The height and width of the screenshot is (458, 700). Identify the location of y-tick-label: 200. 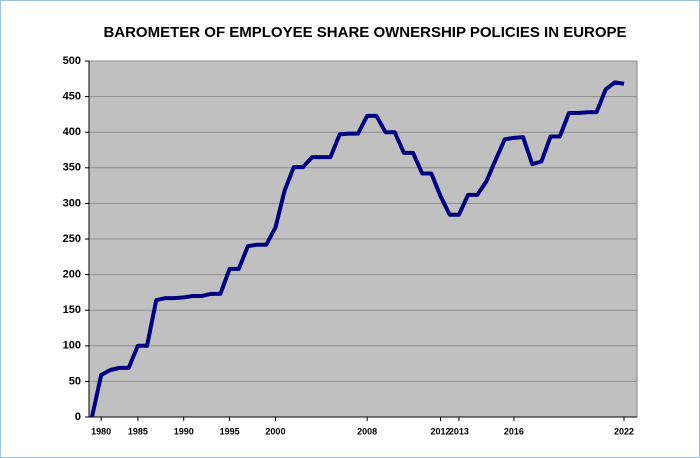
(72, 275).